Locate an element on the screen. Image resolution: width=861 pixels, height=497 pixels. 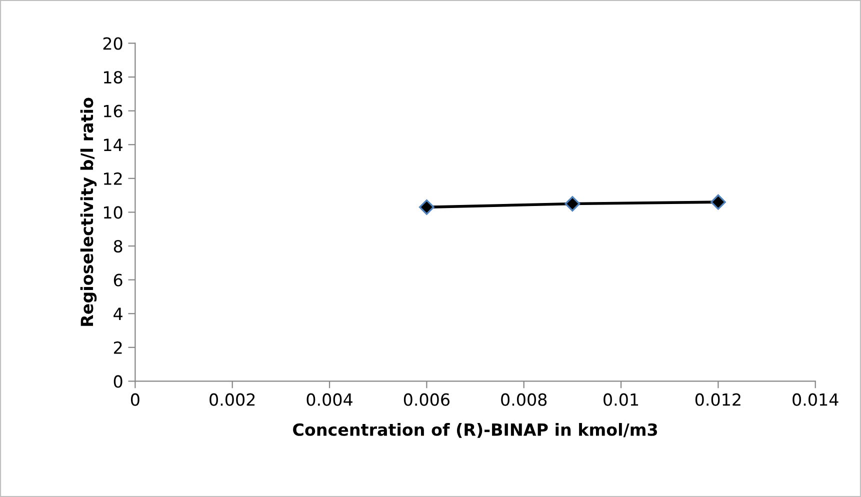
x-tick-label: 0 is located at coordinates (135, 399).